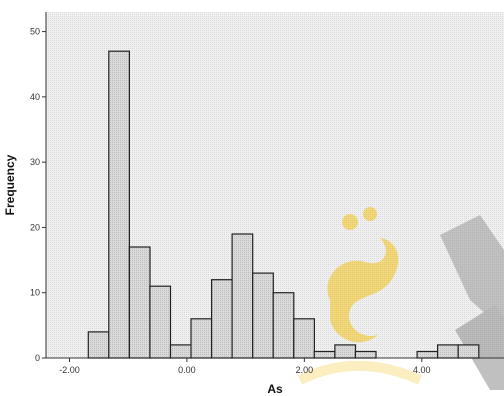  Describe the element at coordinates (305, 370) in the screenshot. I see `x-tick-label: 2.00` at that location.